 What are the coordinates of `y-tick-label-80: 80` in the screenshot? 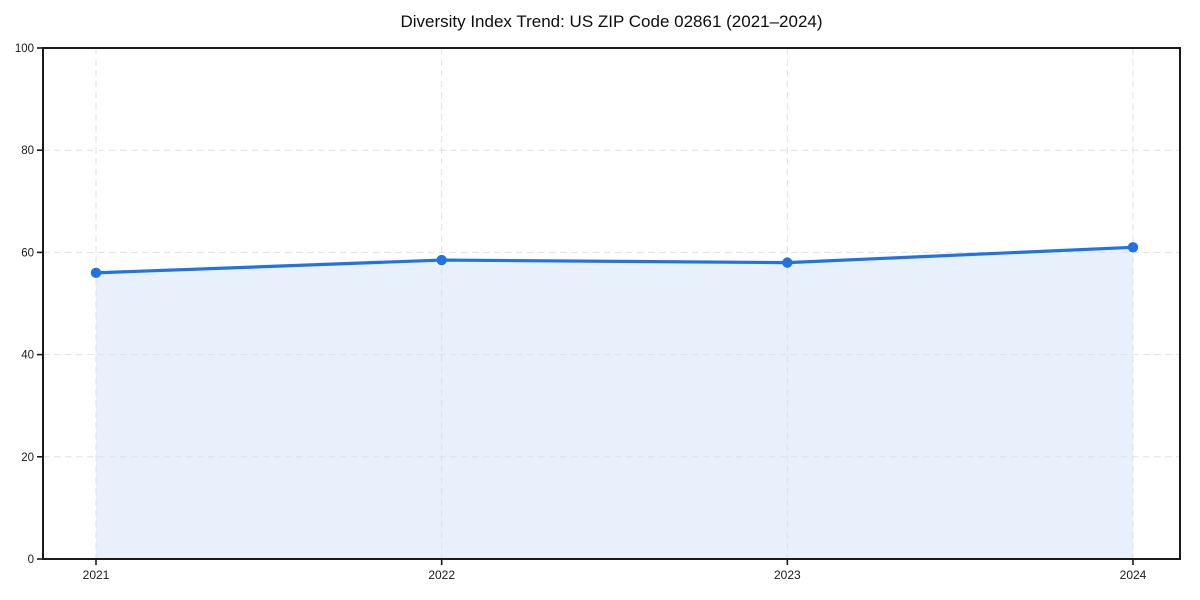 It's located at (27, 151).